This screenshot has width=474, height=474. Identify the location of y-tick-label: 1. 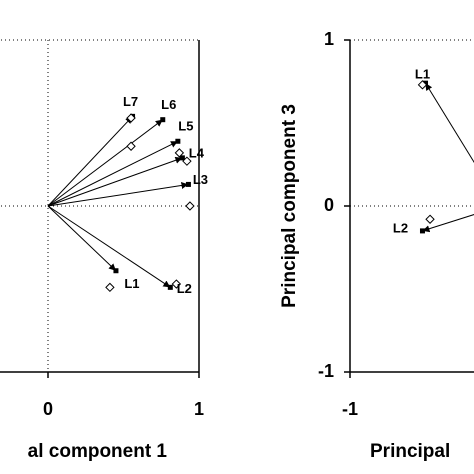
(329, 39).